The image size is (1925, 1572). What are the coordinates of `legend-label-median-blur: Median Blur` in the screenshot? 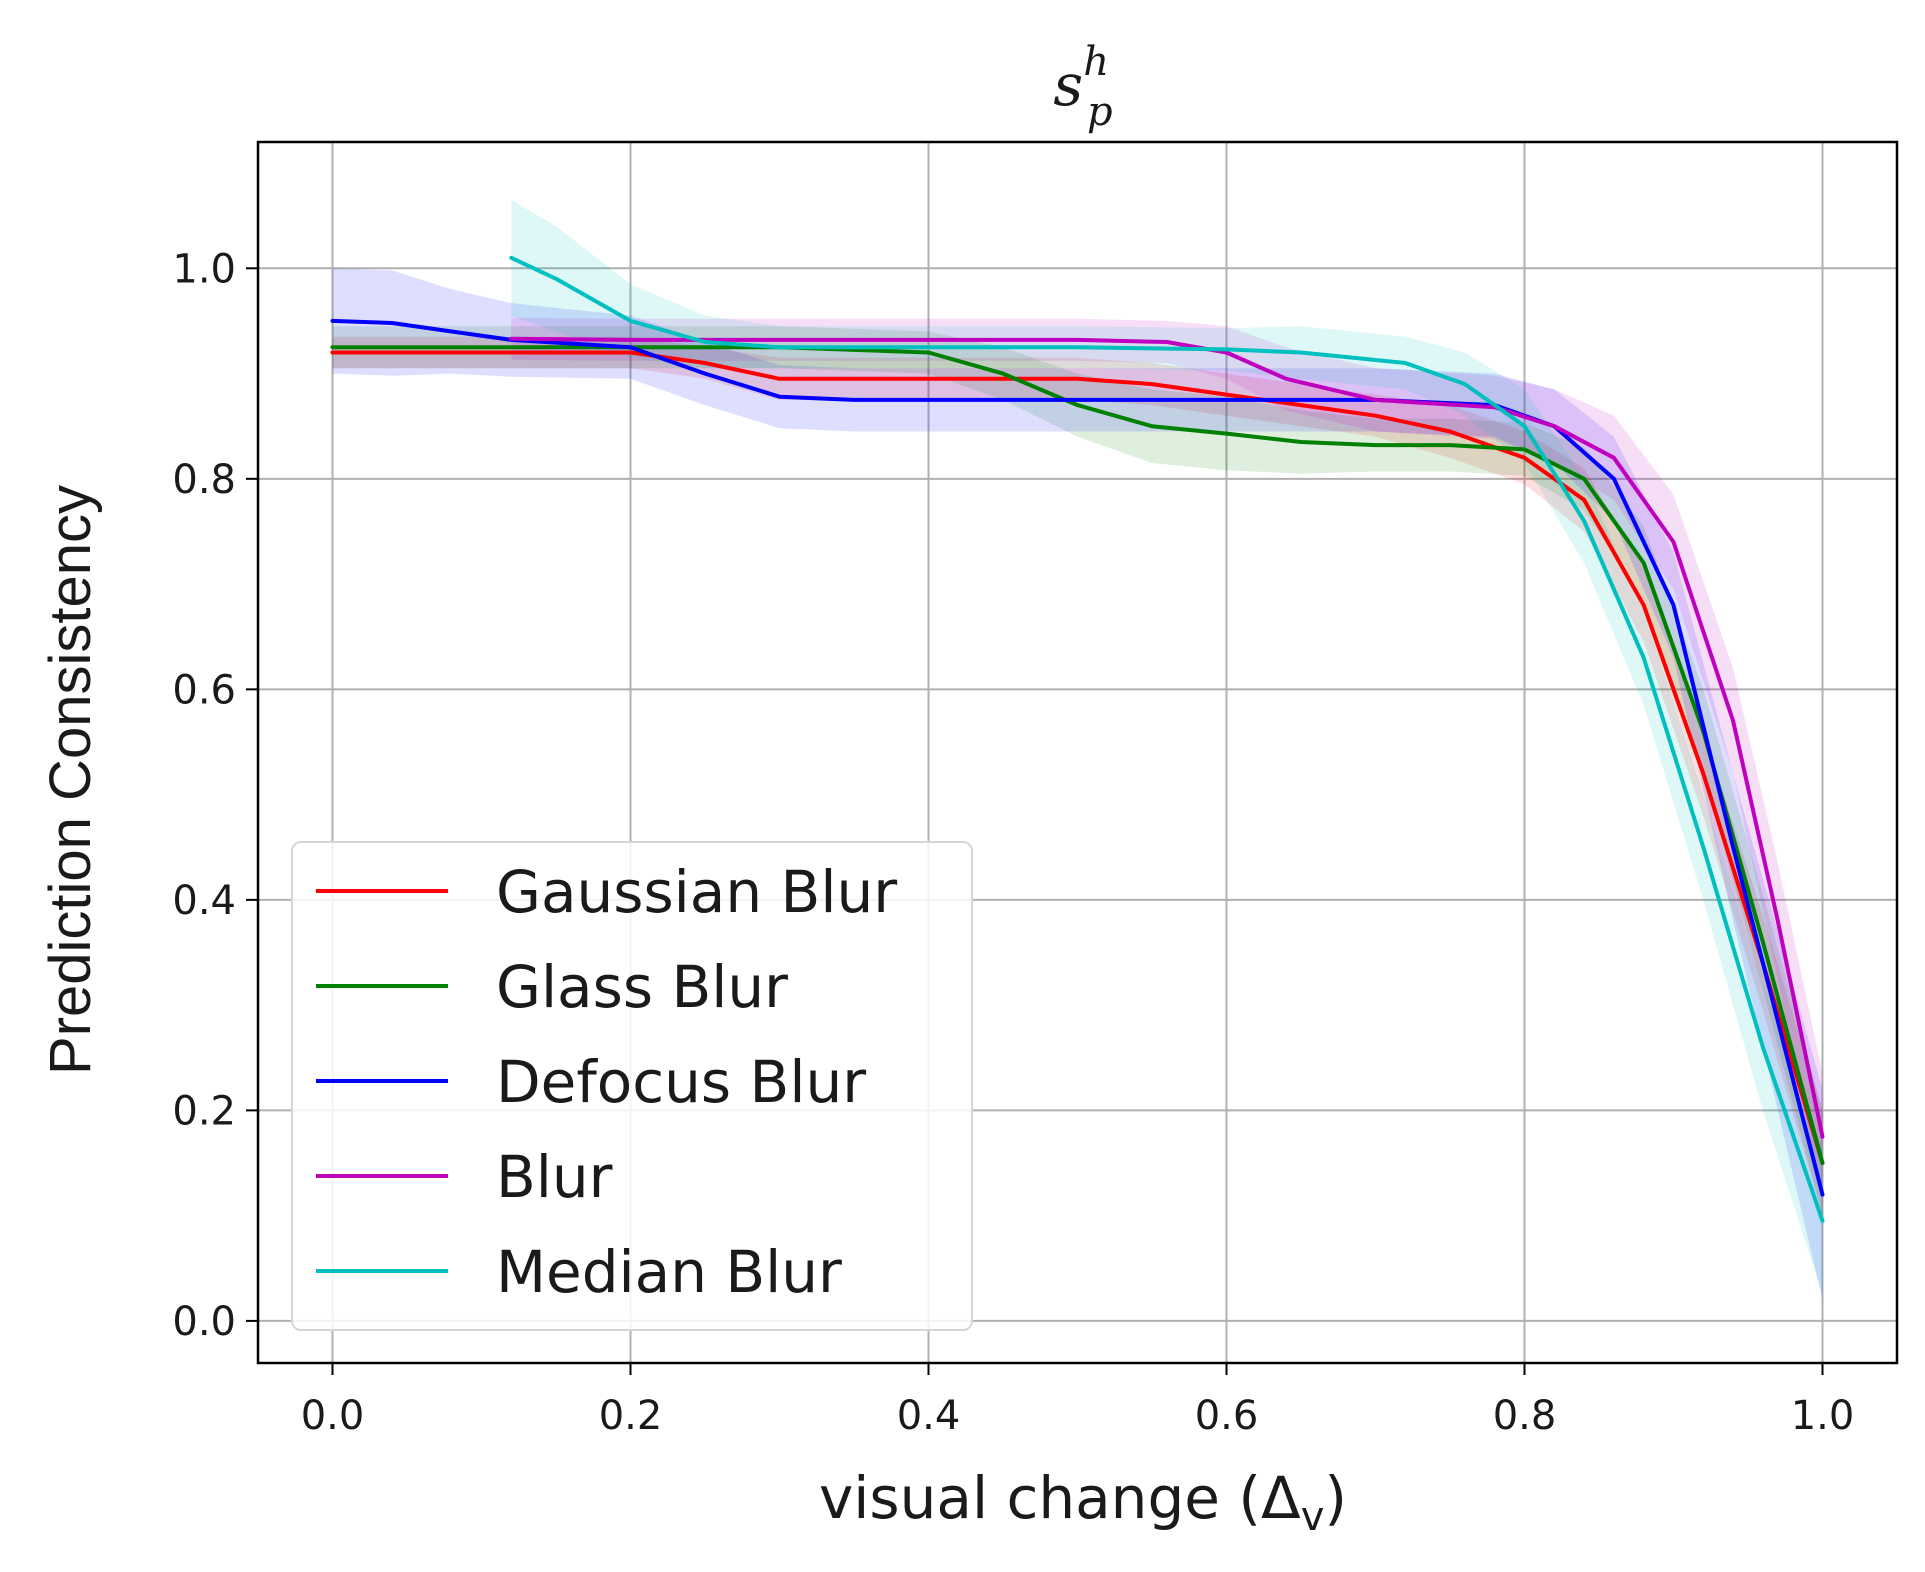 It's located at (669, 1272).